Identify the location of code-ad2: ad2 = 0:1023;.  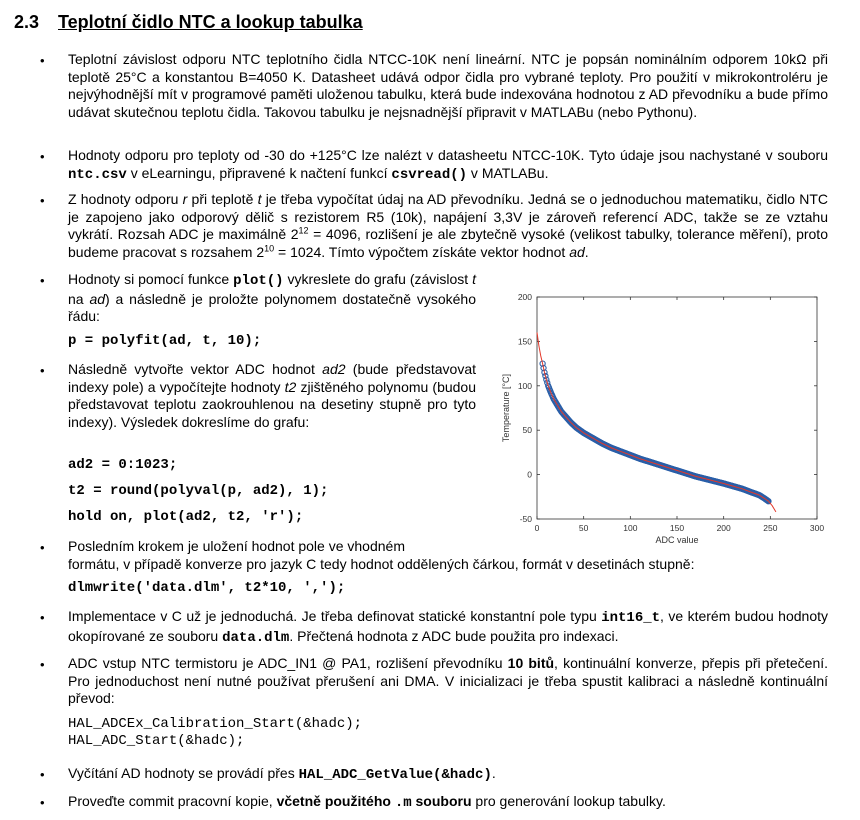
(123, 465).